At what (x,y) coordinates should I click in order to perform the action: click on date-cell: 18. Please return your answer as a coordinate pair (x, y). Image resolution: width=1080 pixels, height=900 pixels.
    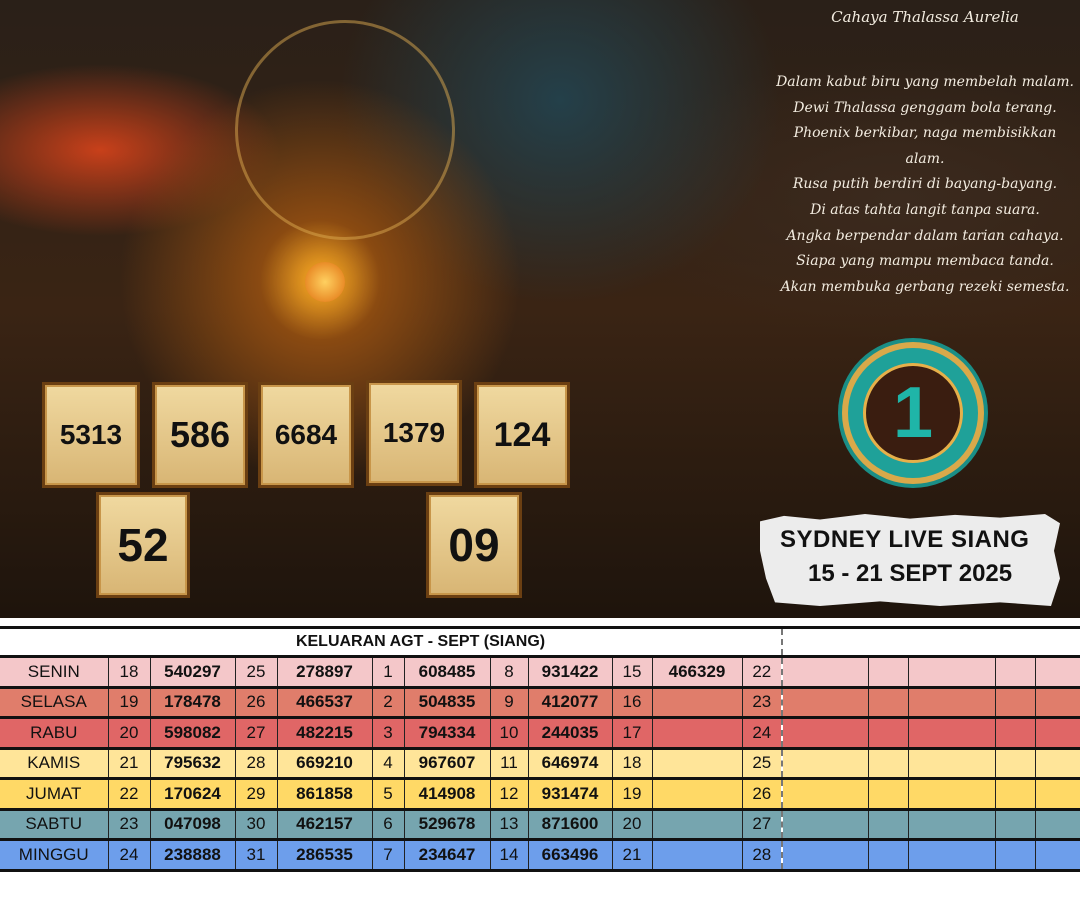
    Looking at the image, I should click on (632, 762).